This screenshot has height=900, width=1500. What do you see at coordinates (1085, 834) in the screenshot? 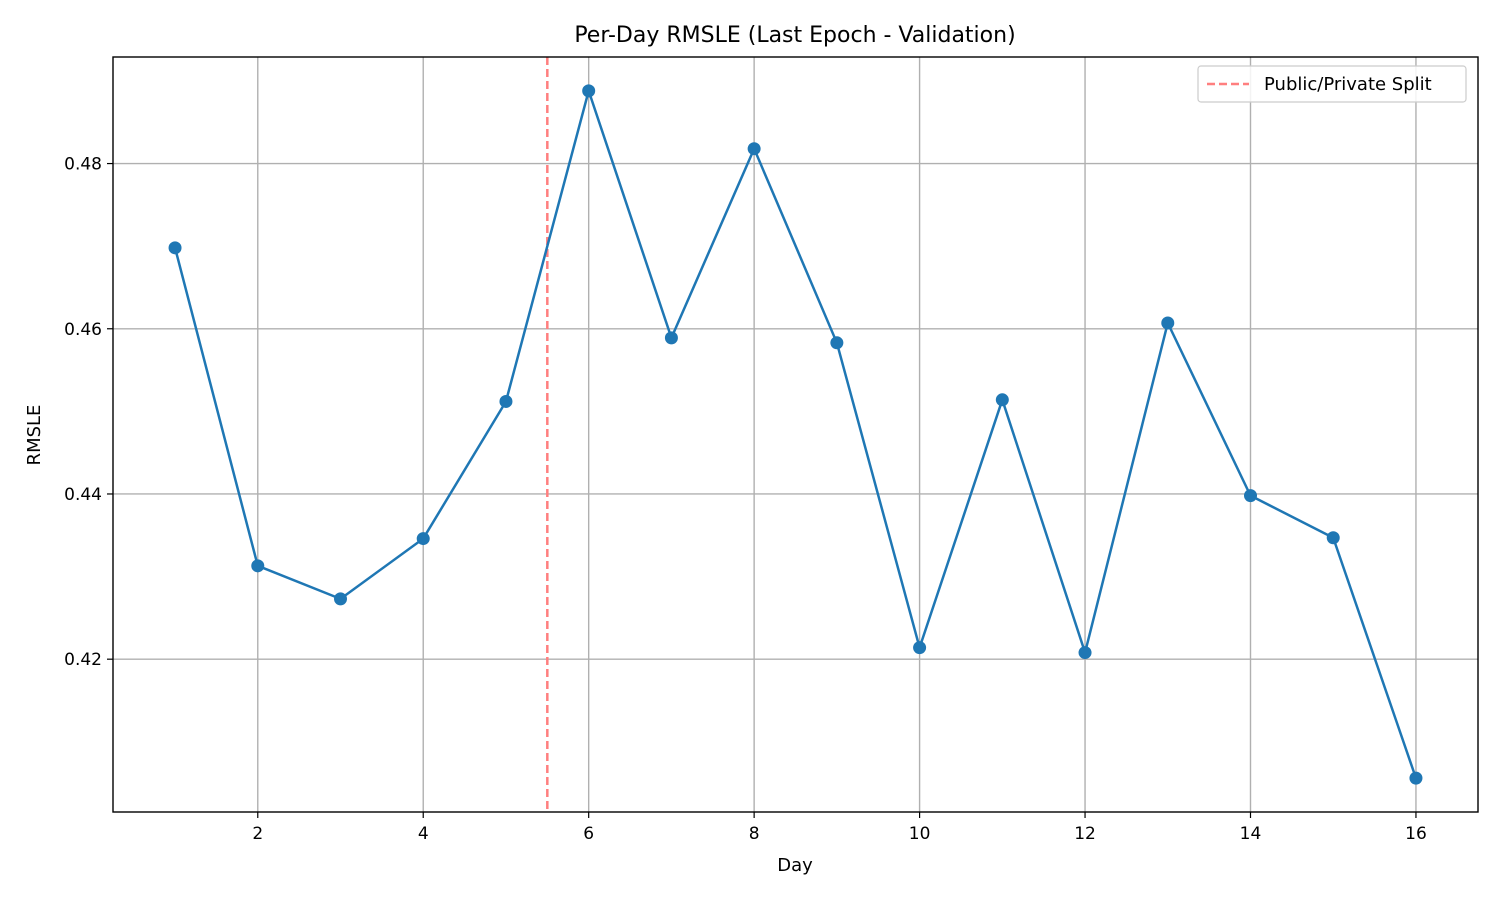
I see `x-tick-label: 12` at bounding box center [1085, 834].